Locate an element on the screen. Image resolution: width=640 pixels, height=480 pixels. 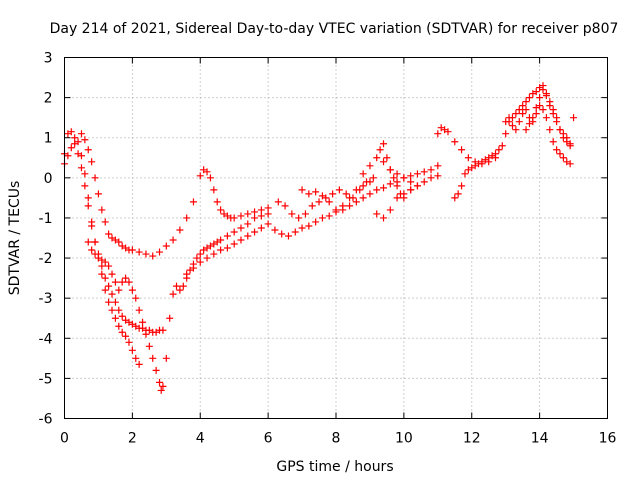
y-tick-label: 3 is located at coordinates (48, 59).